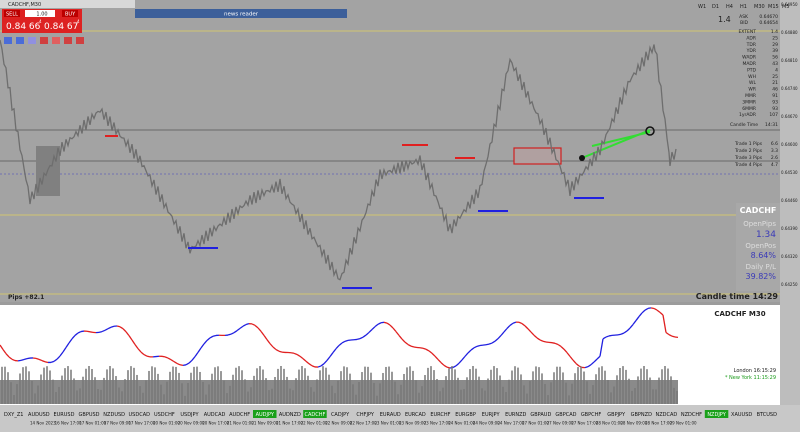 Image resolution: width=800 pixels, height=432 pixels. I want to click on symbol-tab-label: NZDJPY, so click(716, 415).